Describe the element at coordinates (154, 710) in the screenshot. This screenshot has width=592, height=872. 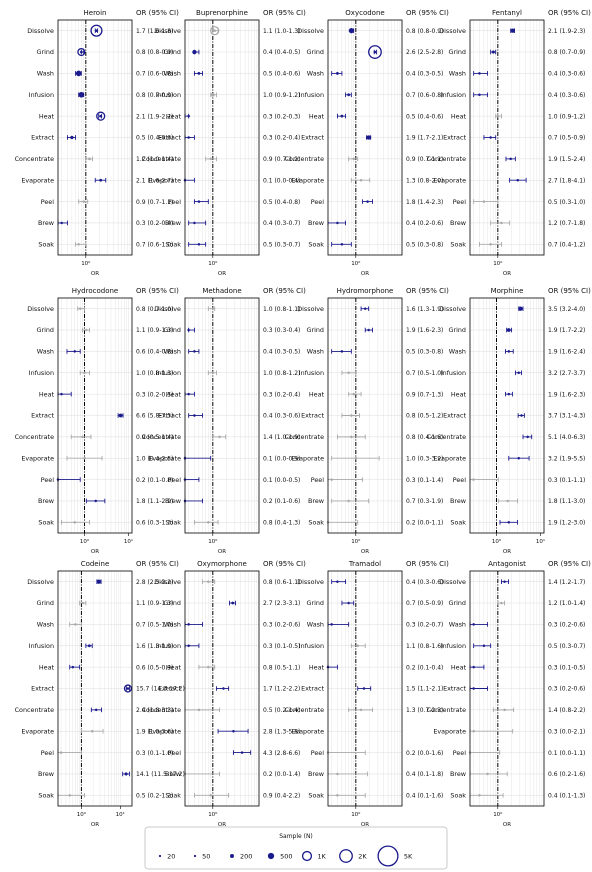
I see `or-label: 2.4 (1.8-3.3)` at that location.